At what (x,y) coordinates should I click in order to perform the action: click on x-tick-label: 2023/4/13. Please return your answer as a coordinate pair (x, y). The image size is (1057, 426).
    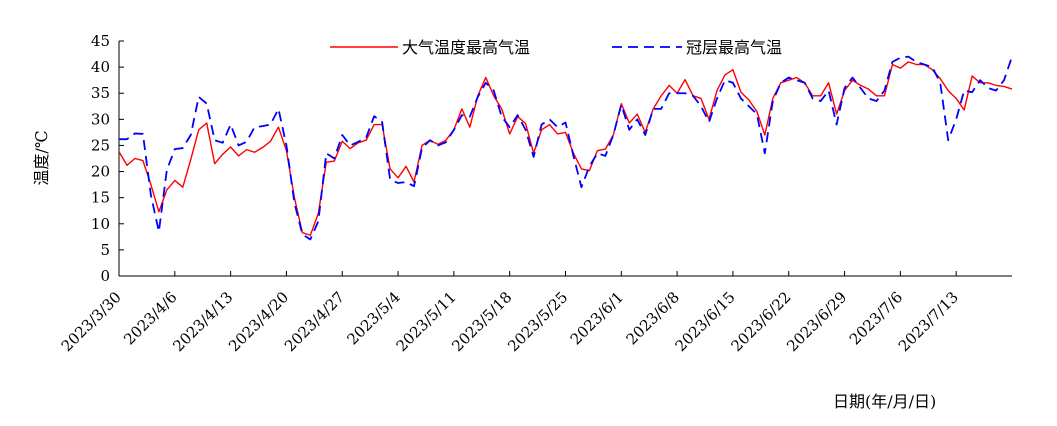
    Looking at the image, I should click on (202, 321).